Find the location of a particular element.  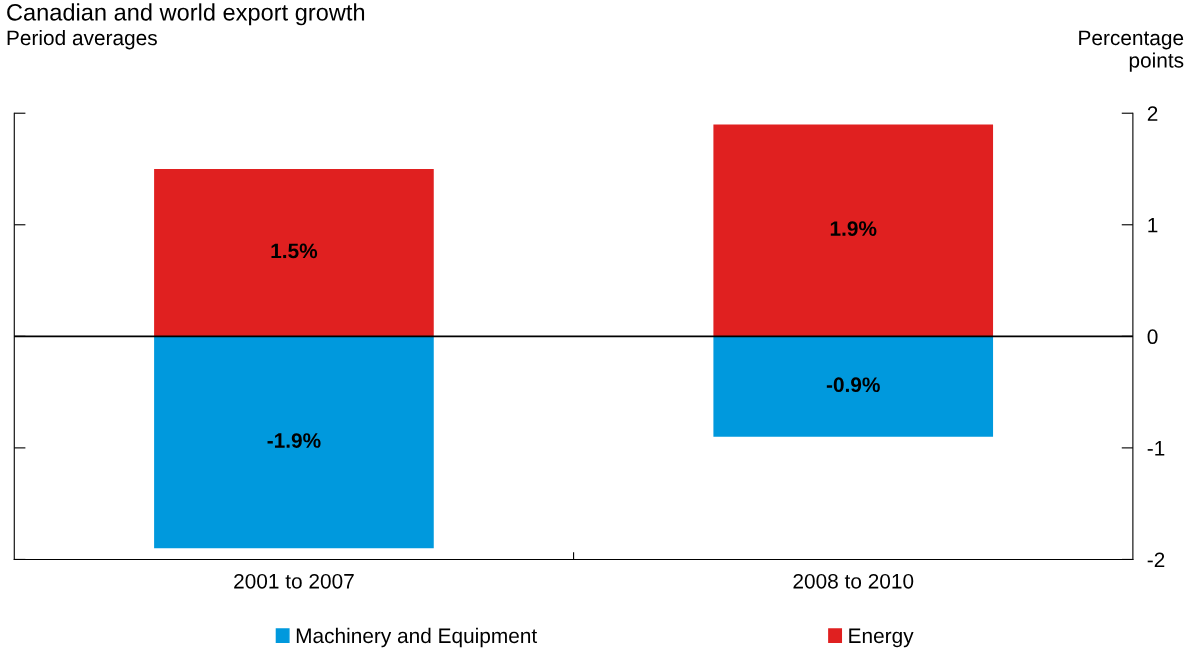

data-label: -0.9% is located at coordinates (853, 385).